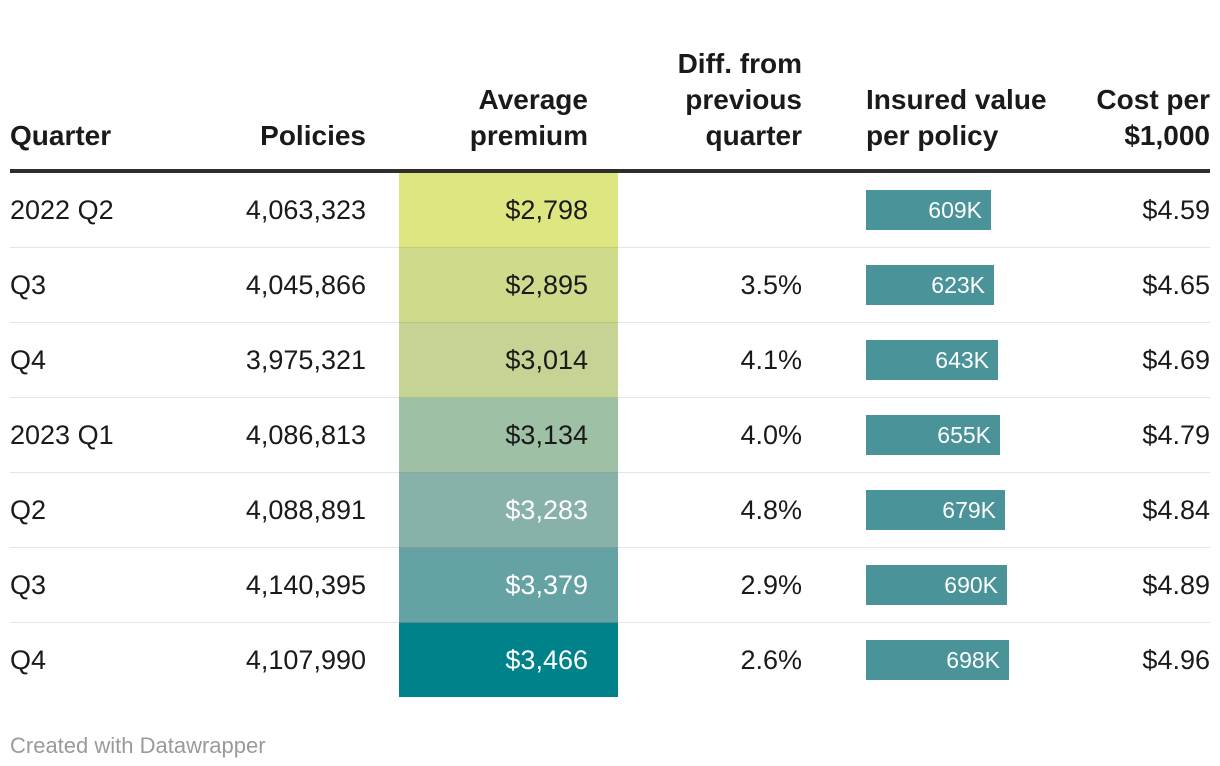  I want to click on insured-value-bar-cell: 698K, so click(926, 660).